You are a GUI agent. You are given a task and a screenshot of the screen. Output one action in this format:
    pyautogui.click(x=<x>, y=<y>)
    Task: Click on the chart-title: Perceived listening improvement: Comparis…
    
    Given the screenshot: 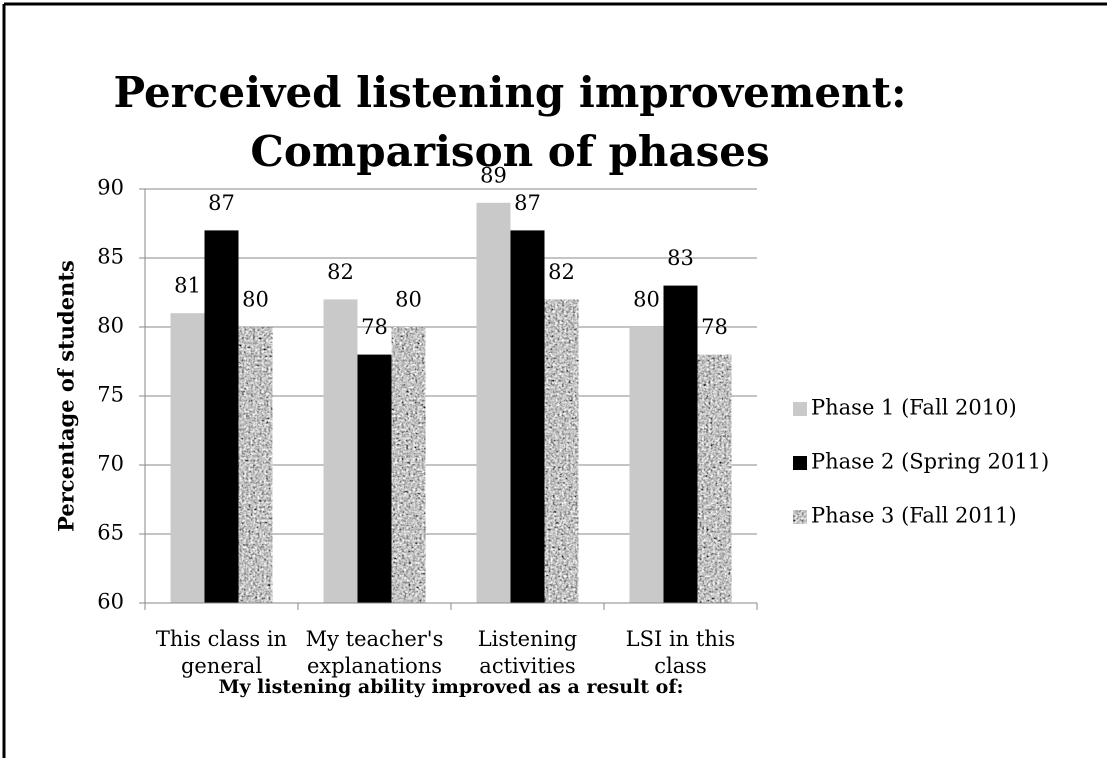 What is the action you would take?
    pyautogui.click(x=510, y=122)
    